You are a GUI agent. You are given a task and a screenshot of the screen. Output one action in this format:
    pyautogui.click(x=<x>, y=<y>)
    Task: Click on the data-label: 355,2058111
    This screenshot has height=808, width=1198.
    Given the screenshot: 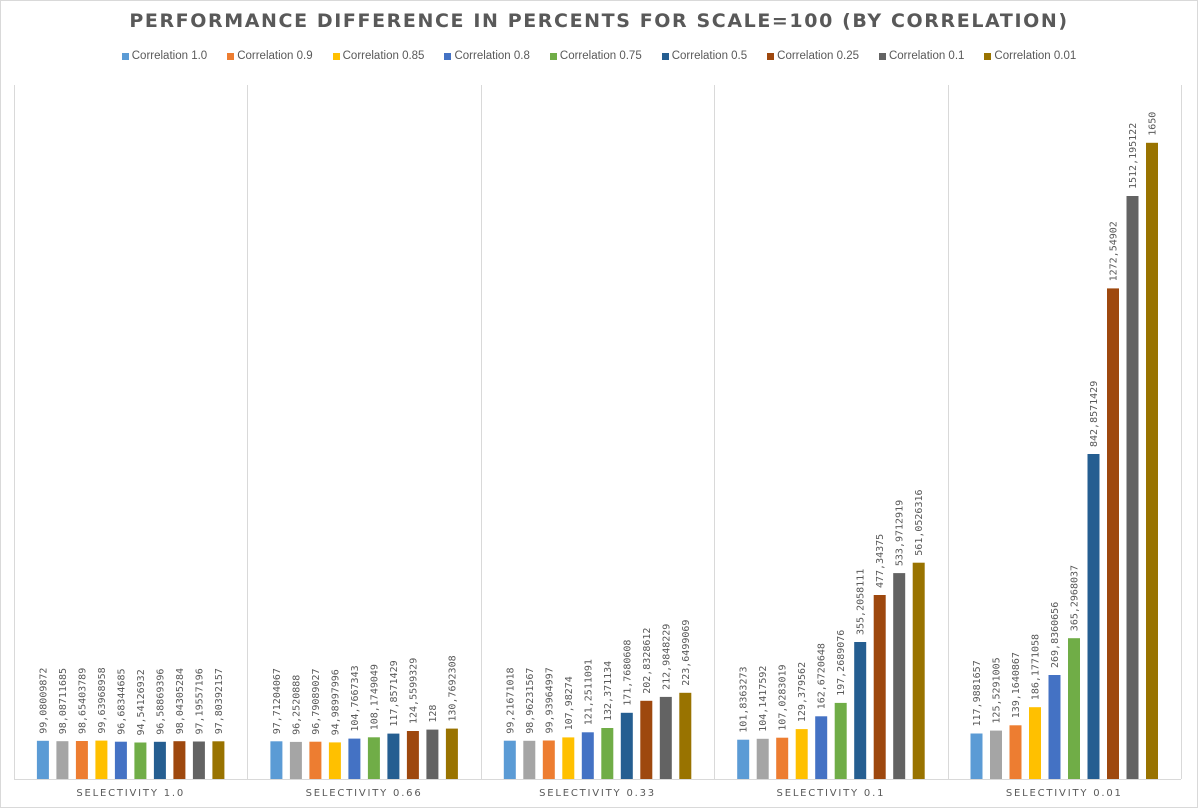 What is the action you would take?
    pyautogui.click(x=861, y=602)
    